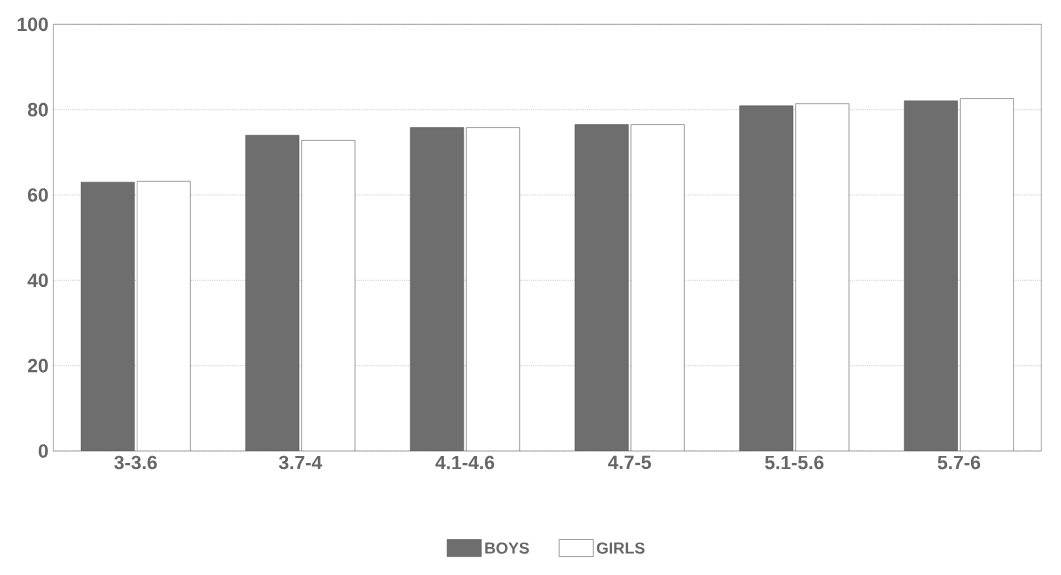 This screenshot has height=575, width=1061. Describe the element at coordinates (32, 24) in the screenshot. I see `y-tick-label: 100` at that location.